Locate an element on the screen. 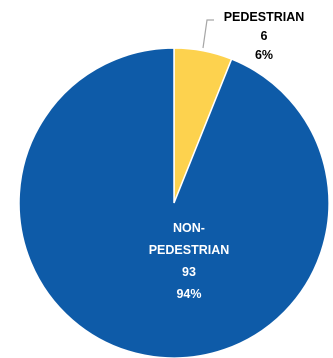 The width and height of the screenshot is (333, 358). non-pedestrian-label-line-1: NON- is located at coordinates (189, 228).